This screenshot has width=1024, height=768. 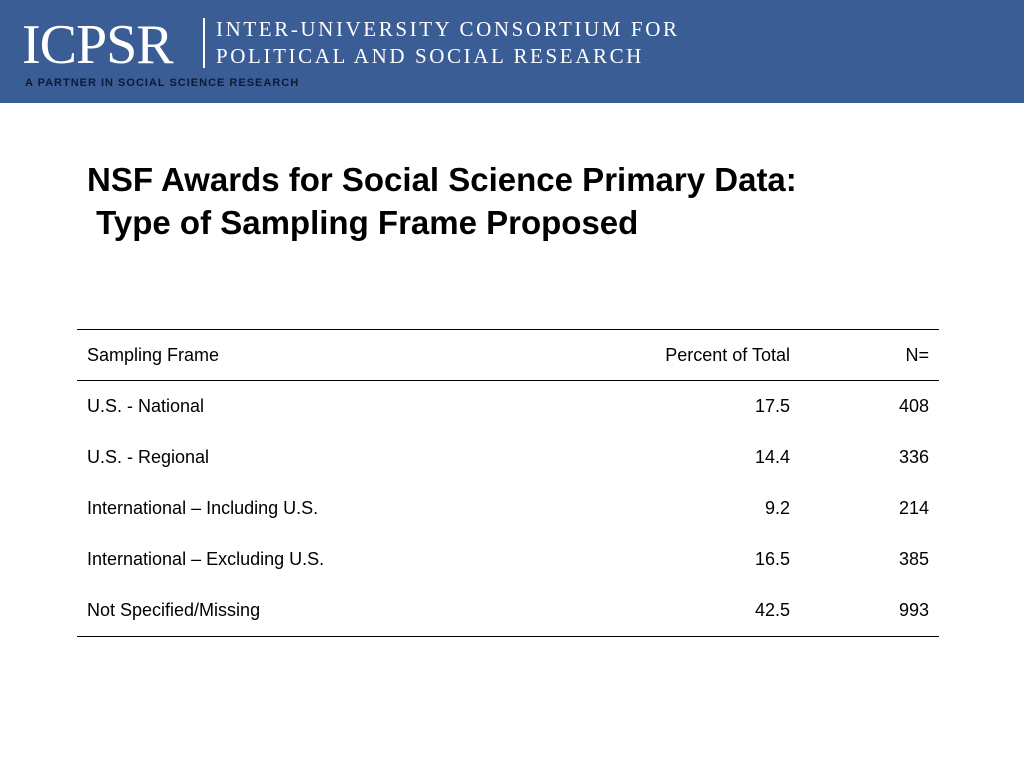 What do you see at coordinates (913, 406) in the screenshot?
I see `cell-n: 408` at bounding box center [913, 406].